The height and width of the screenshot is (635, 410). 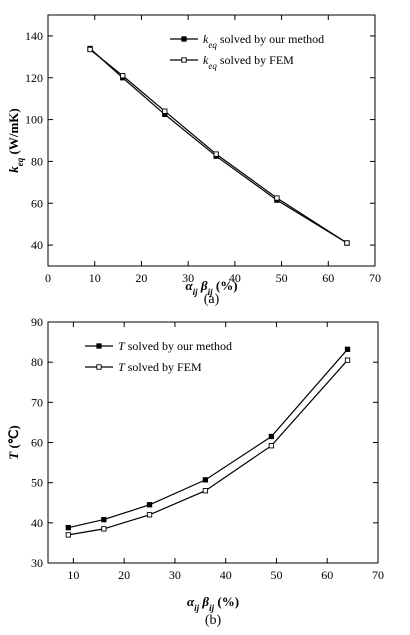 What do you see at coordinates (34, 120) in the screenshot?
I see `y-tick-label: 100` at bounding box center [34, 120].